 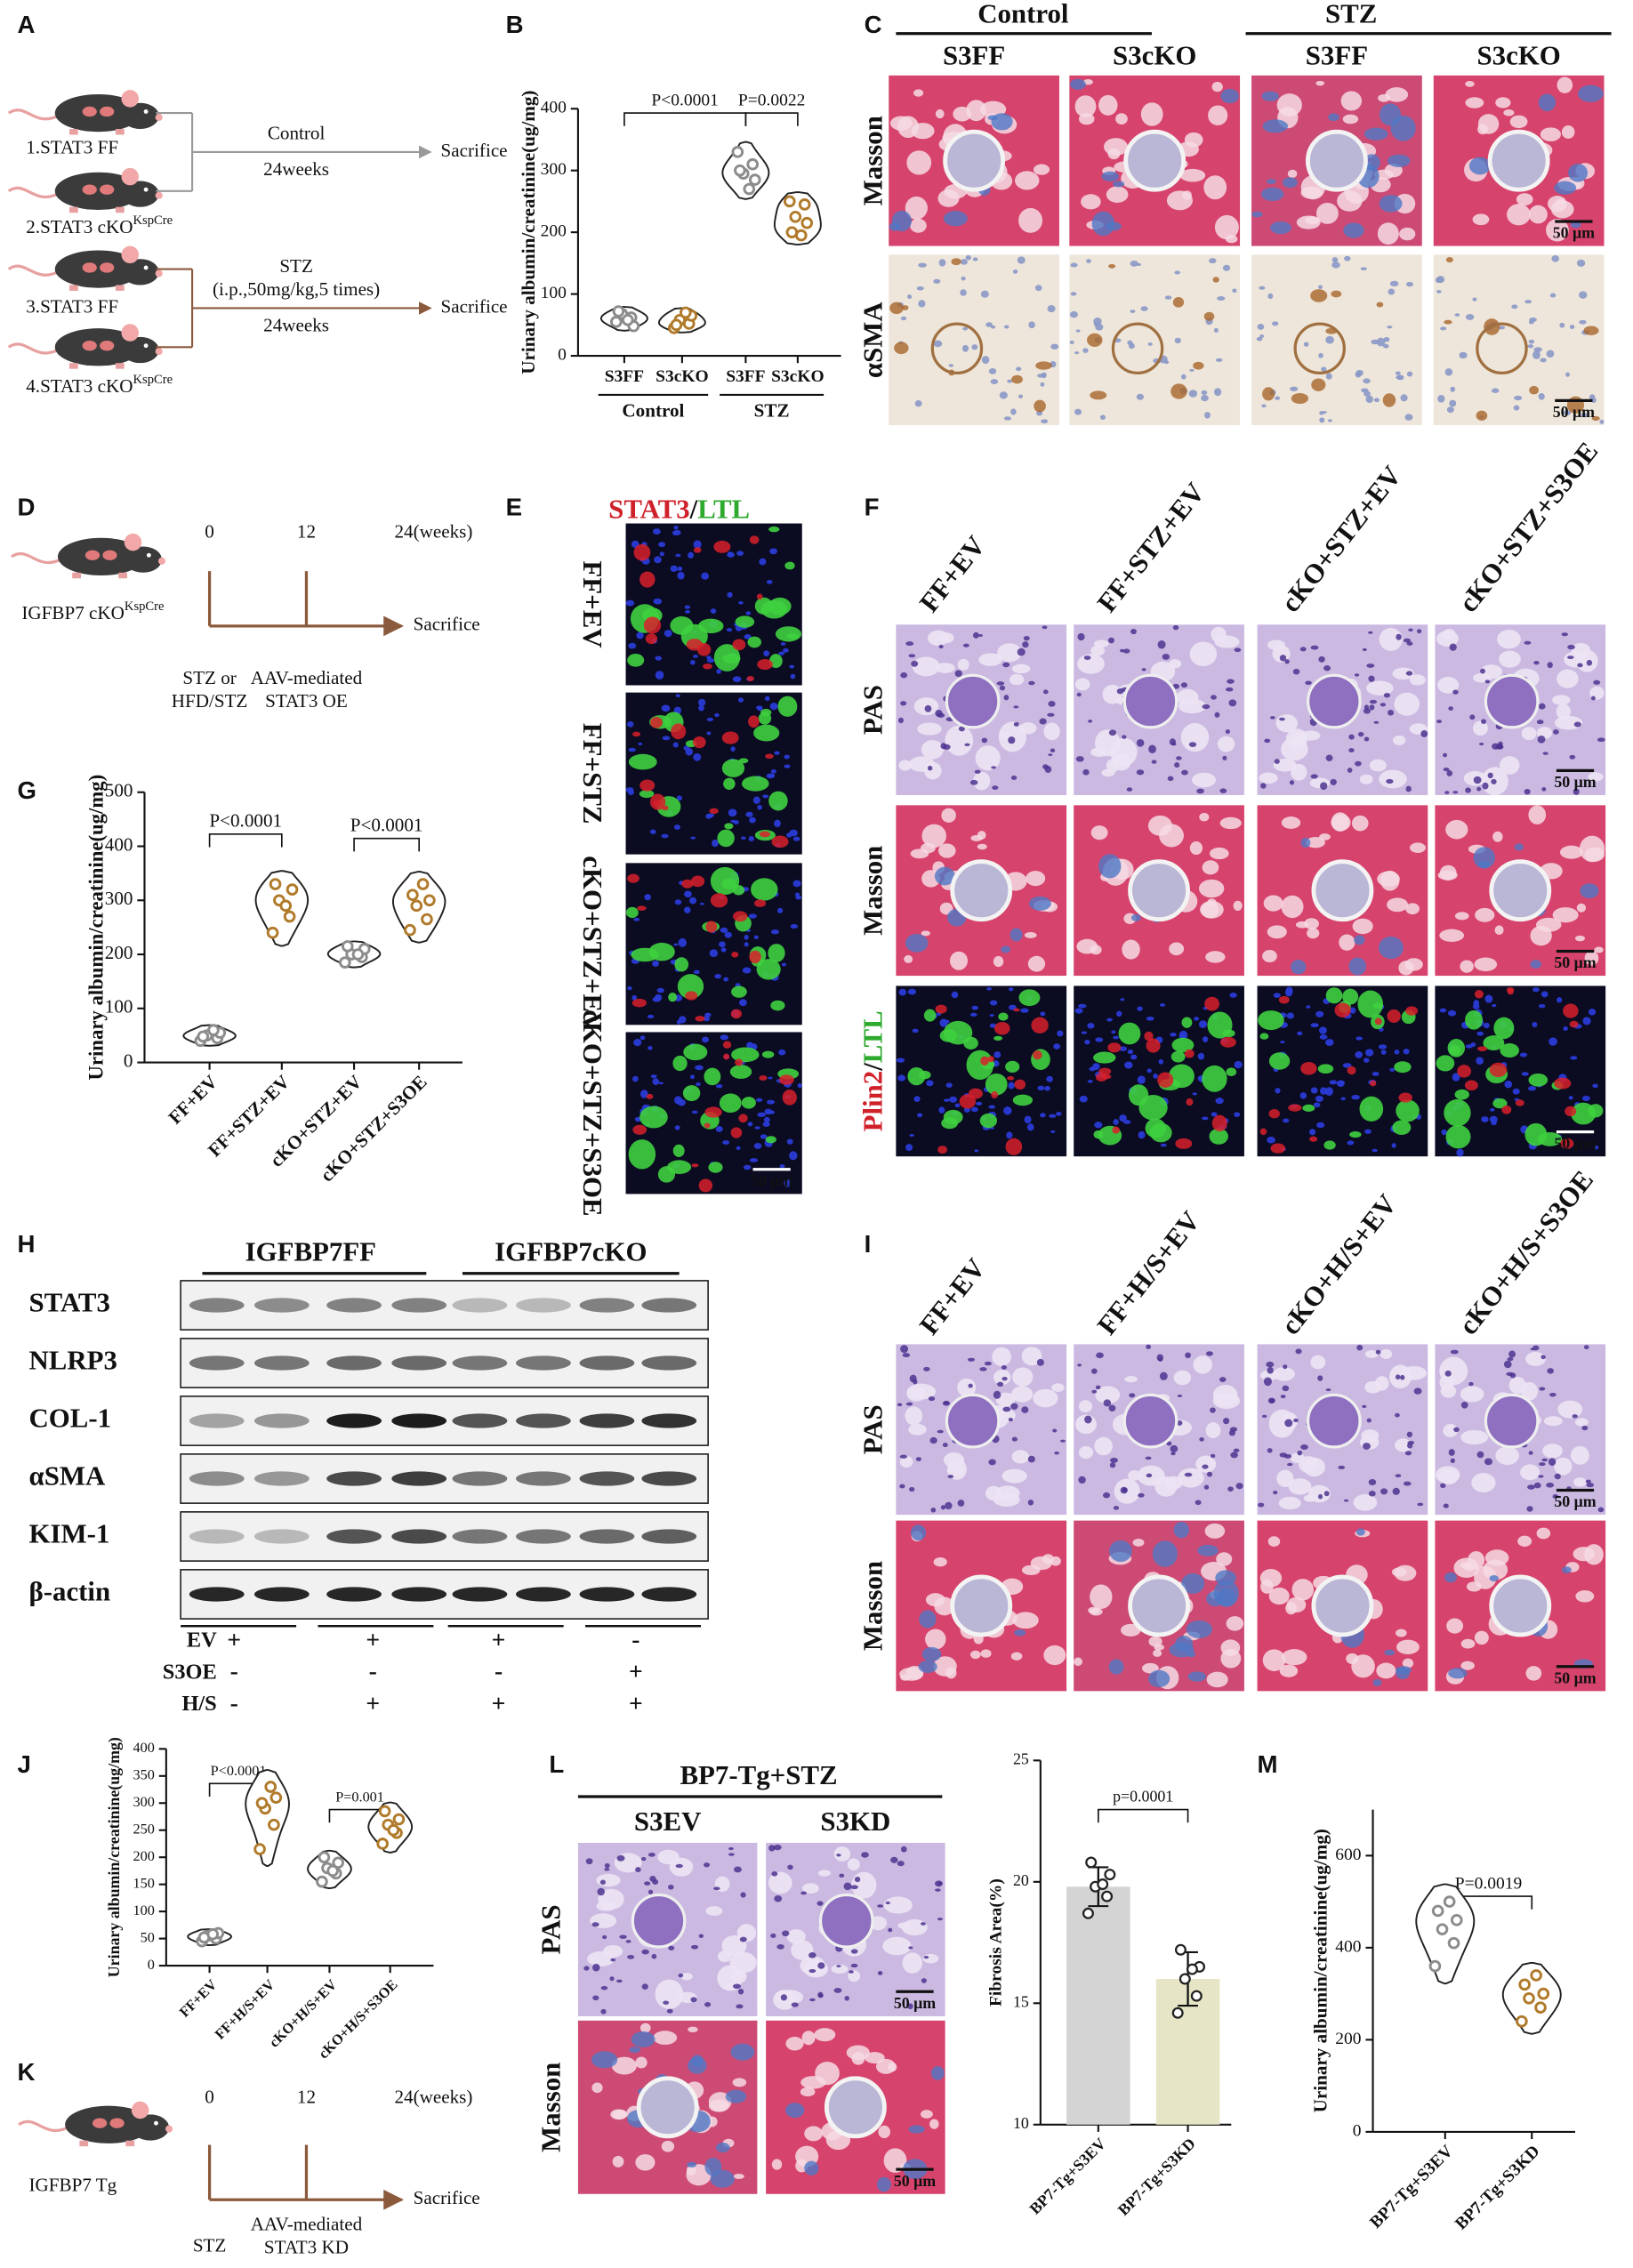 What do you see at coordinates (145, 606) in the screenshot?
I see `label-sup: KspCre` at bounding box center [145, 606].